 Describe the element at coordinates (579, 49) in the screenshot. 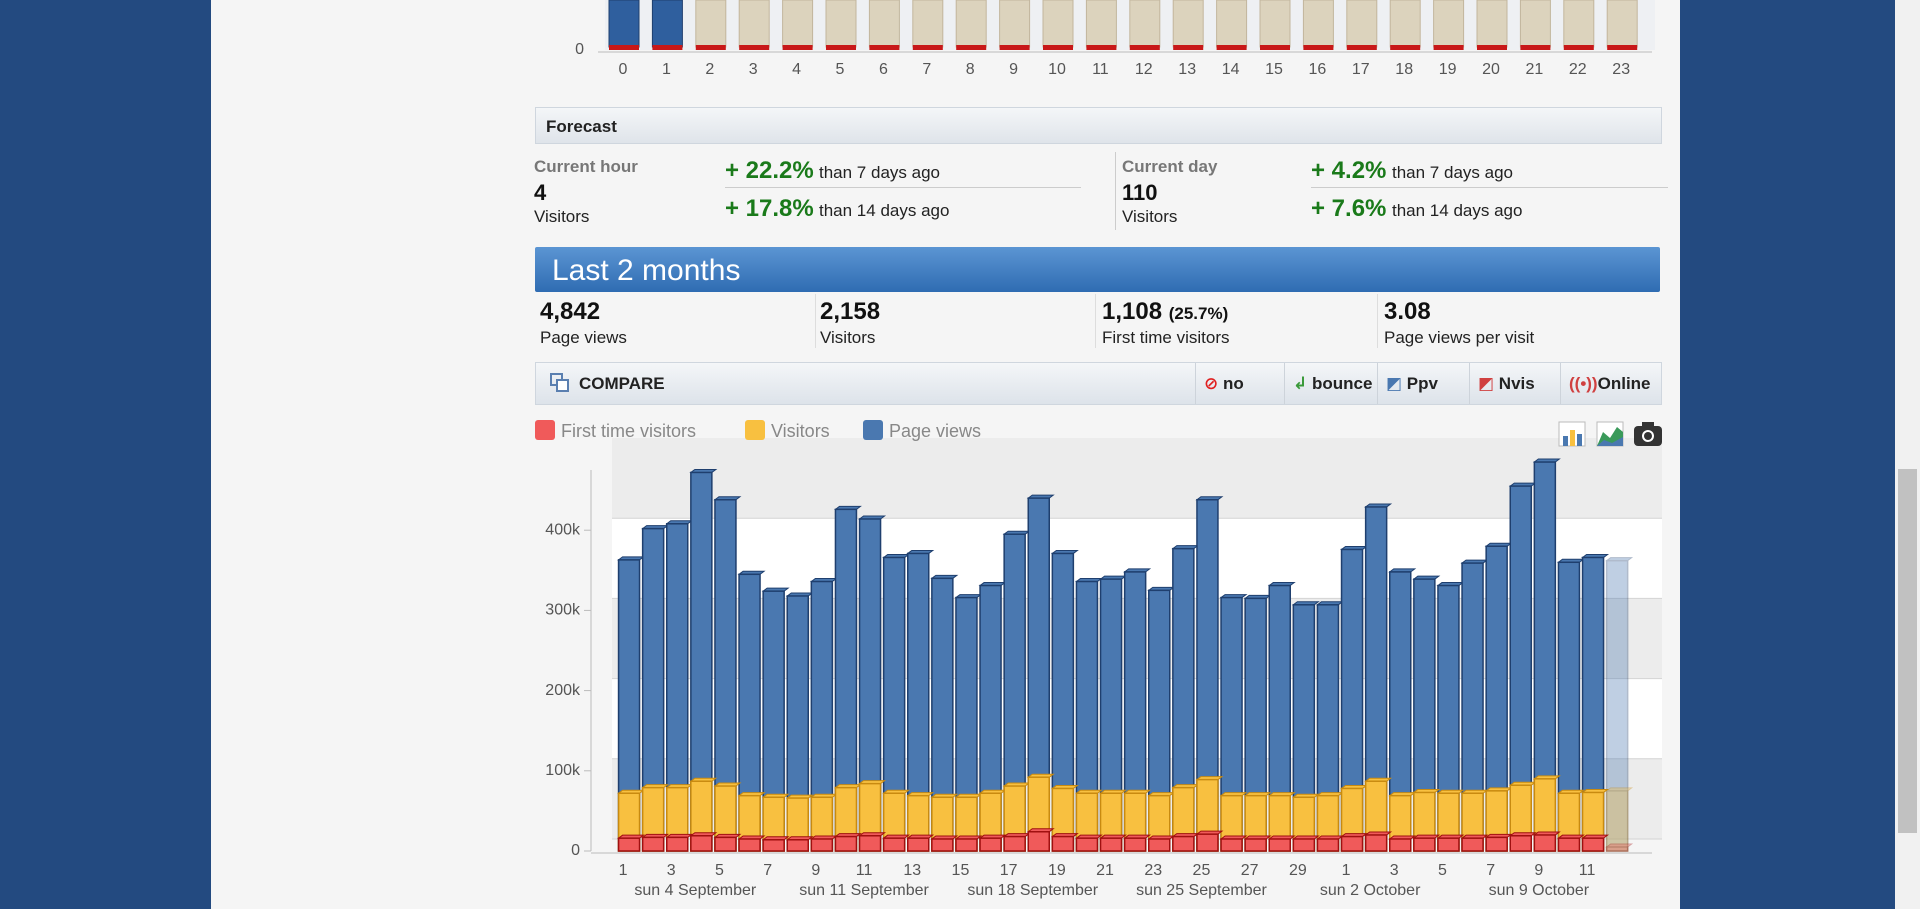

I see `y-tick-label: 0` at that location.